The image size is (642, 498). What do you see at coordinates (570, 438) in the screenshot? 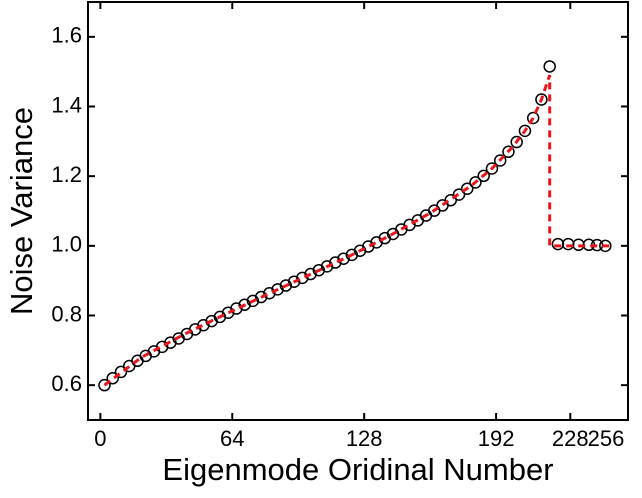
I see `x-tick-label: 228` at bounding box center [570, 438].